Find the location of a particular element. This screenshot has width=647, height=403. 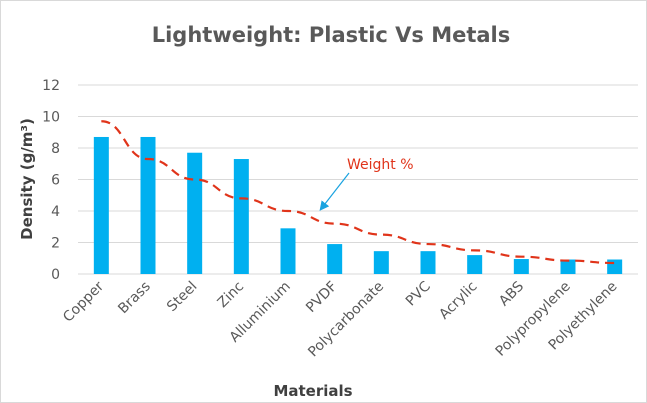

y-tick-label: 8 is located at coordinates (55, 149).